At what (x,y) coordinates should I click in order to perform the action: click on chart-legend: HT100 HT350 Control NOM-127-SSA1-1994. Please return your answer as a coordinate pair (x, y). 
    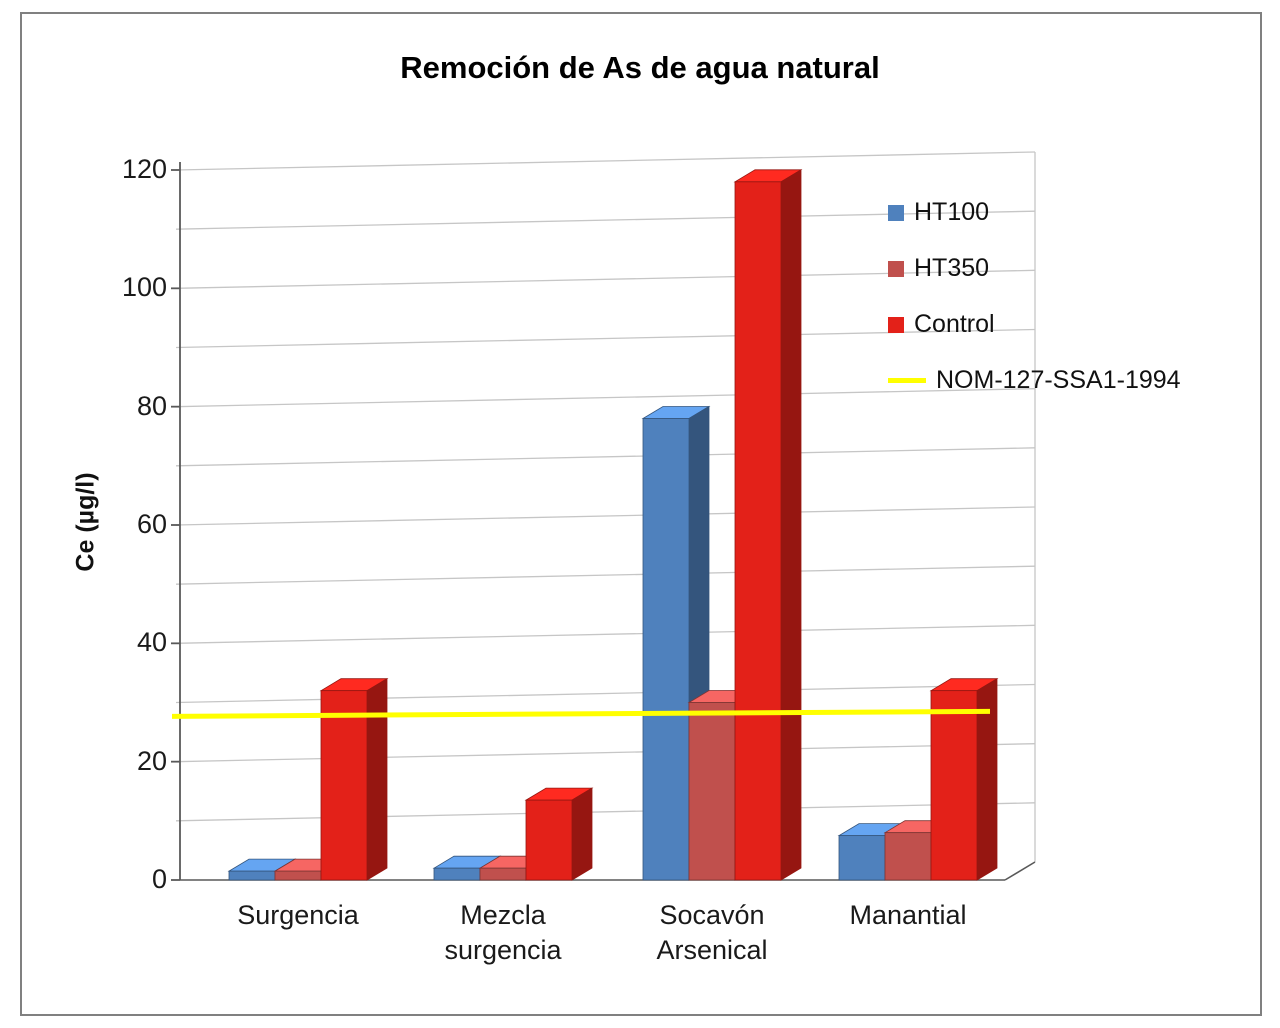
    Looking at the image, I should click on (1034, 296).